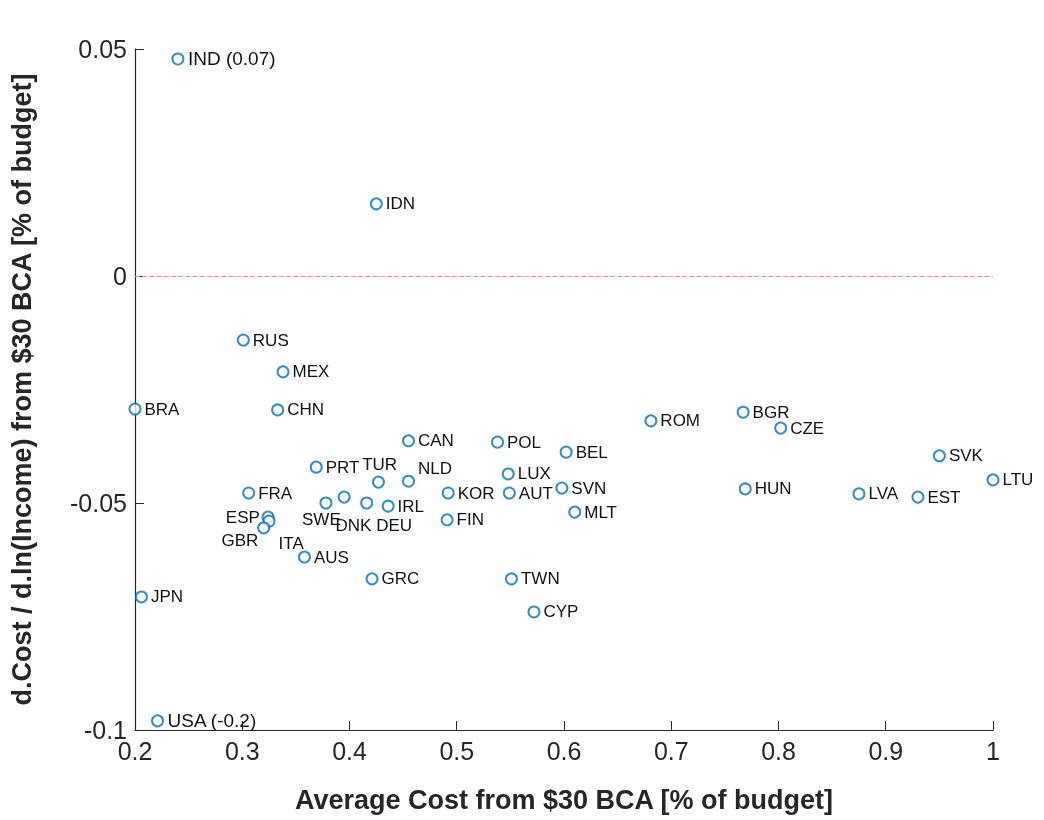 The image size is (1044, 820). Describe the element at coordinates (966, 456) in the screenshot. I see `data-label: SVK` at that location.